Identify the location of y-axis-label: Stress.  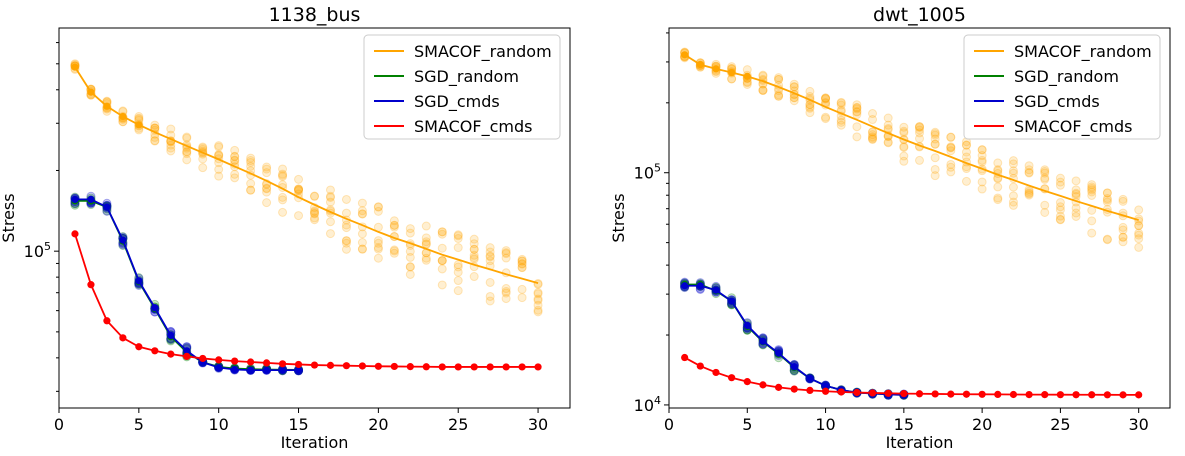
(9, 217).